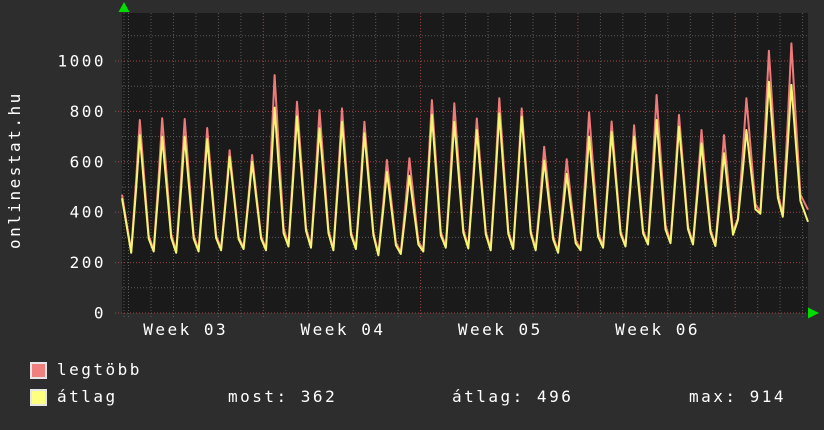 The image size is (824, 430). I want to click on x-axis-label: Week 05, so click(500, 329).